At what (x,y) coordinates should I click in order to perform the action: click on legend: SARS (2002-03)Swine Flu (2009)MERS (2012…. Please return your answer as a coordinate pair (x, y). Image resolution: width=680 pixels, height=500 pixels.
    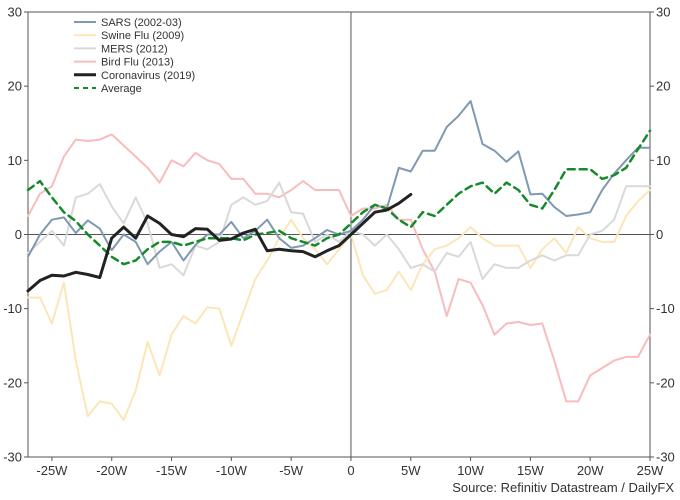
    Looking at the image, I should click on (134, 56).